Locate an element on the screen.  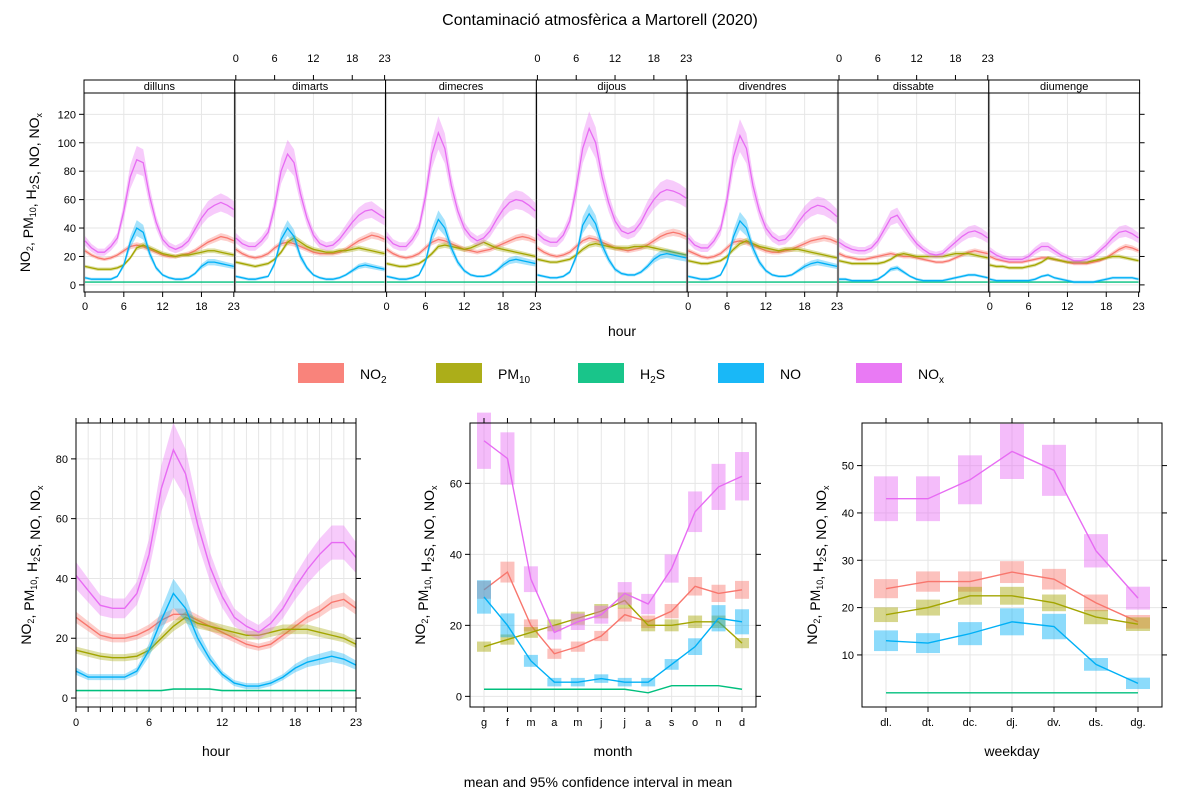
x-tick-label: m is located at coordinates (530, 723).